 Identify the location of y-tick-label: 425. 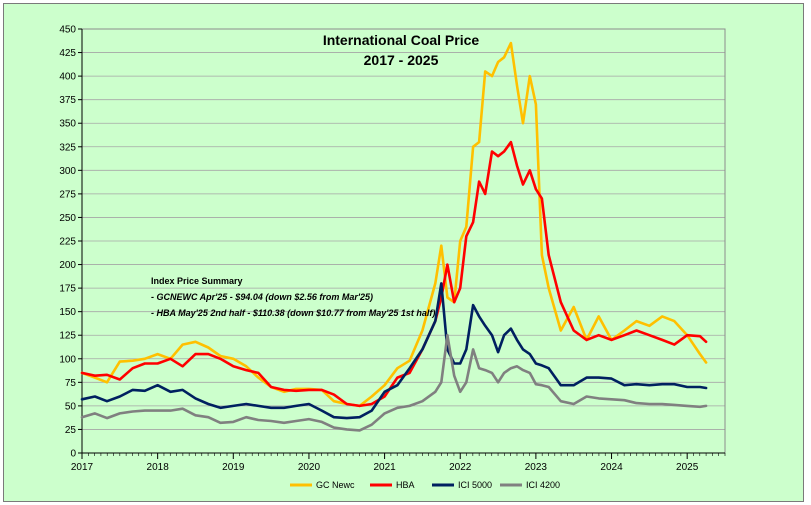
(67, 53).